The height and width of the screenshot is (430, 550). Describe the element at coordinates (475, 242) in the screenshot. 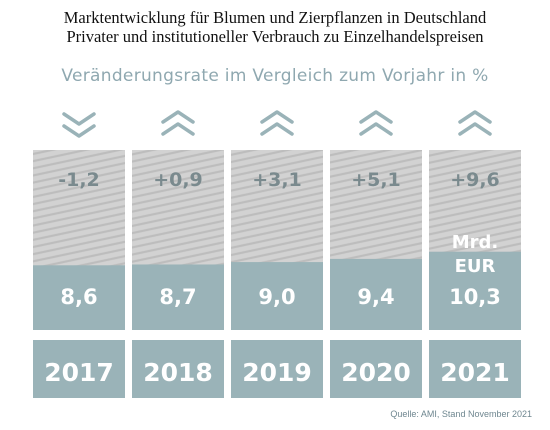

I see `unit-label: Mrd.` at that location.